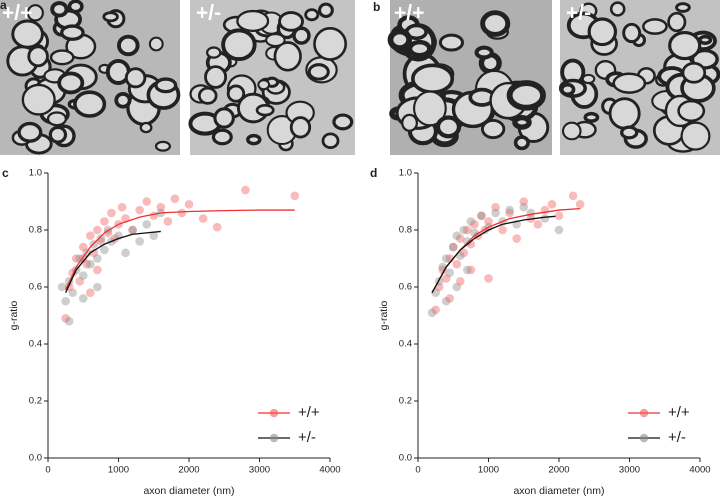  I want to click on y-tick-label: 0.6, so click(405, 287).